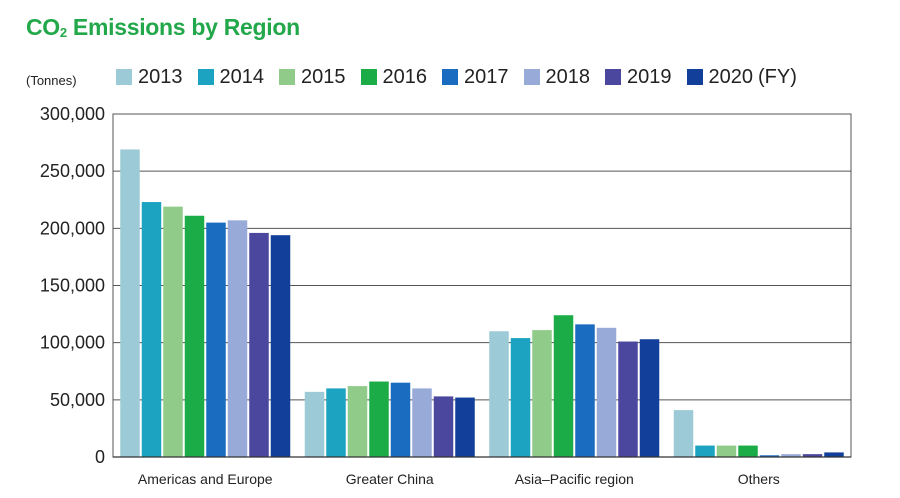  I want to click on legend-label: 2018, so click(568, 76).